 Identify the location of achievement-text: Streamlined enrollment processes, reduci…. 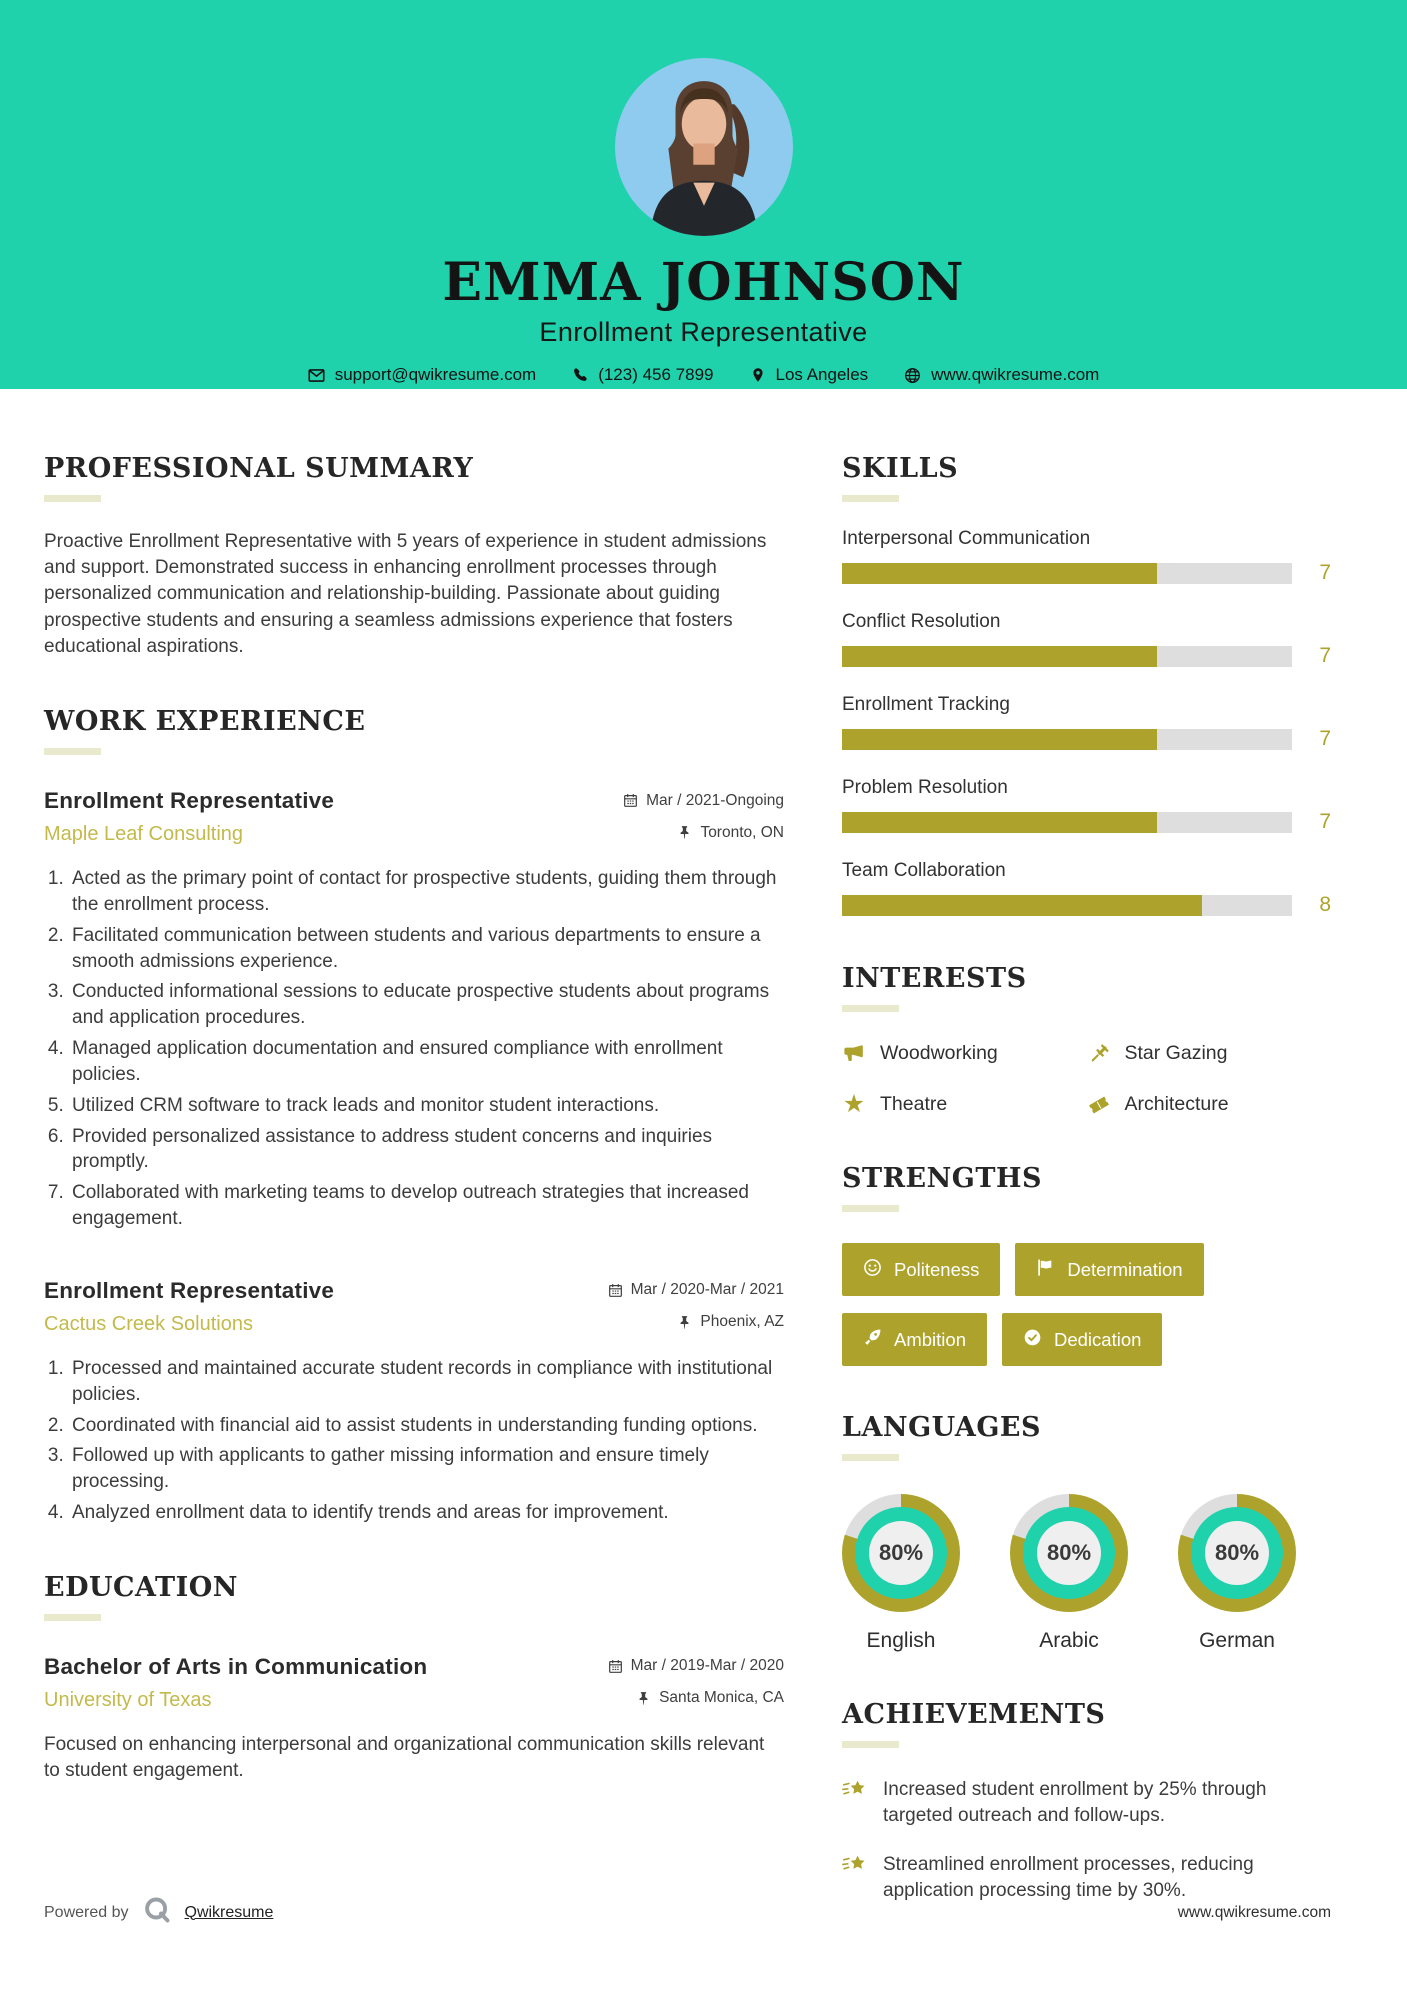
(1068, 1878).